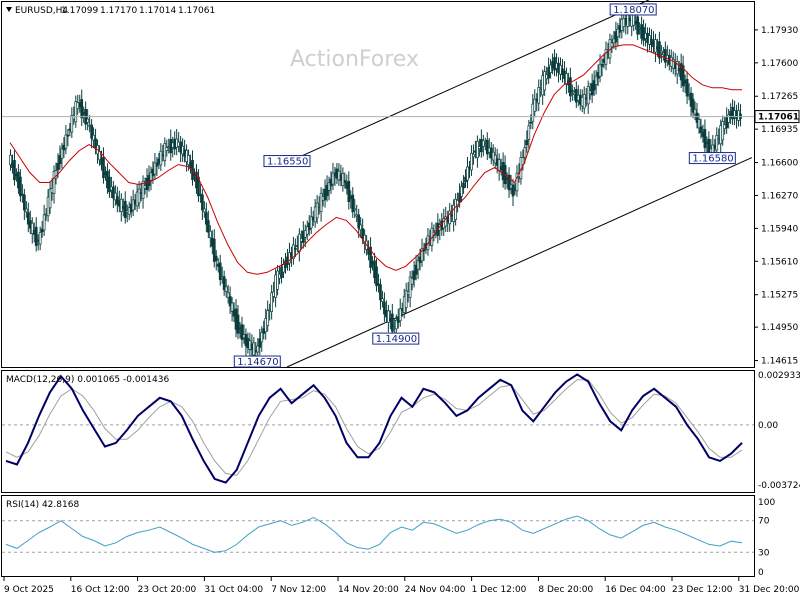 This screenshot has height=600, width=800. Describe the element at coordinates (779, 64) in the screenshot. I see `price-tick-label: 1.17600` at that location.